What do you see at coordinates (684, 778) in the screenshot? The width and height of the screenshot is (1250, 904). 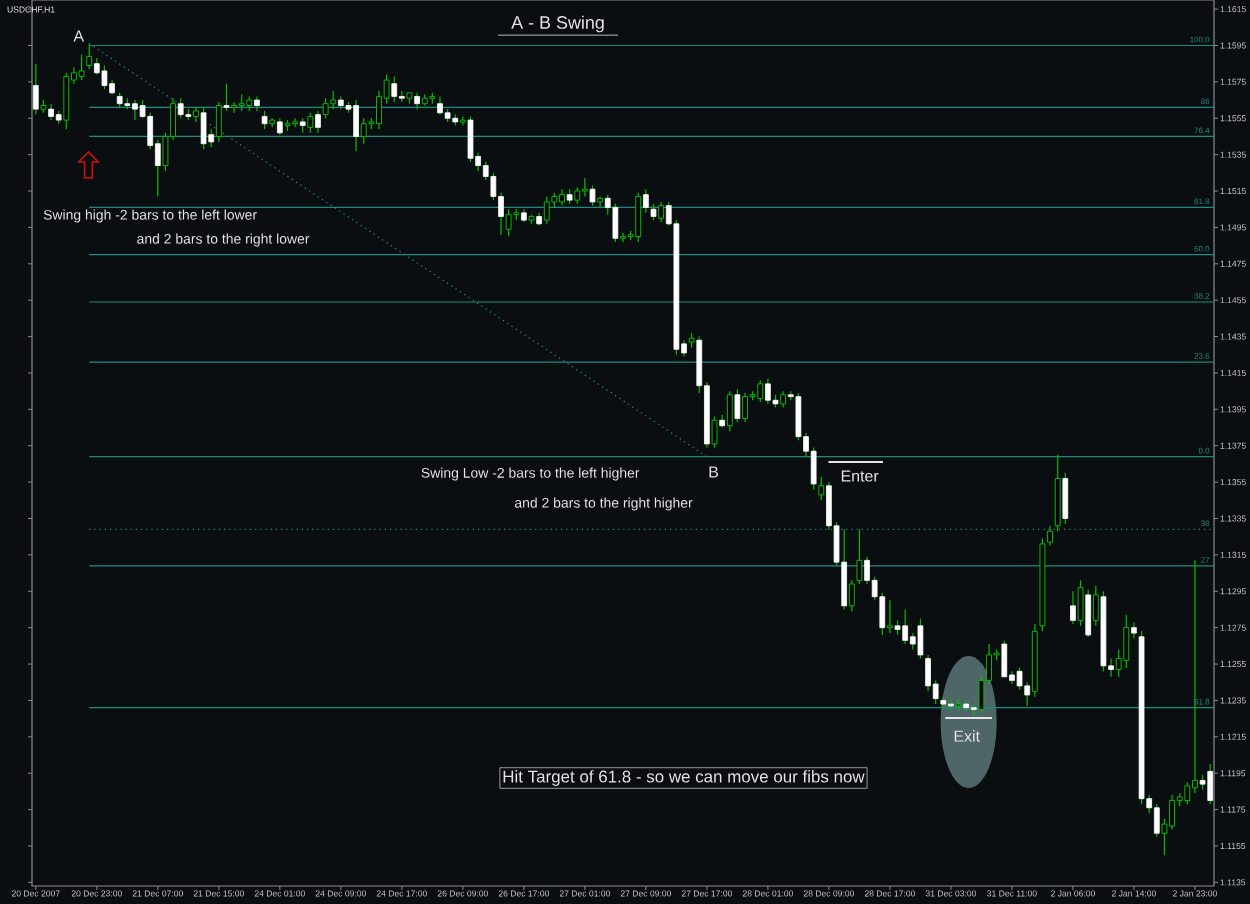 I see `annotation: Hit Target of 61.8 - so we can move our fibs now` at bounding box center [684, 778].